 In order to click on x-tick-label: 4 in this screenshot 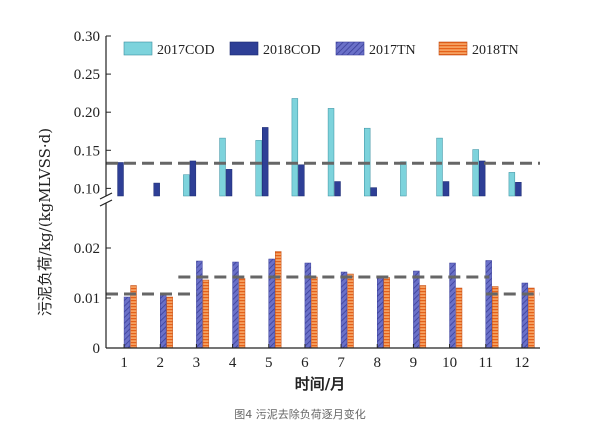, I will do `click(233, 363)`.